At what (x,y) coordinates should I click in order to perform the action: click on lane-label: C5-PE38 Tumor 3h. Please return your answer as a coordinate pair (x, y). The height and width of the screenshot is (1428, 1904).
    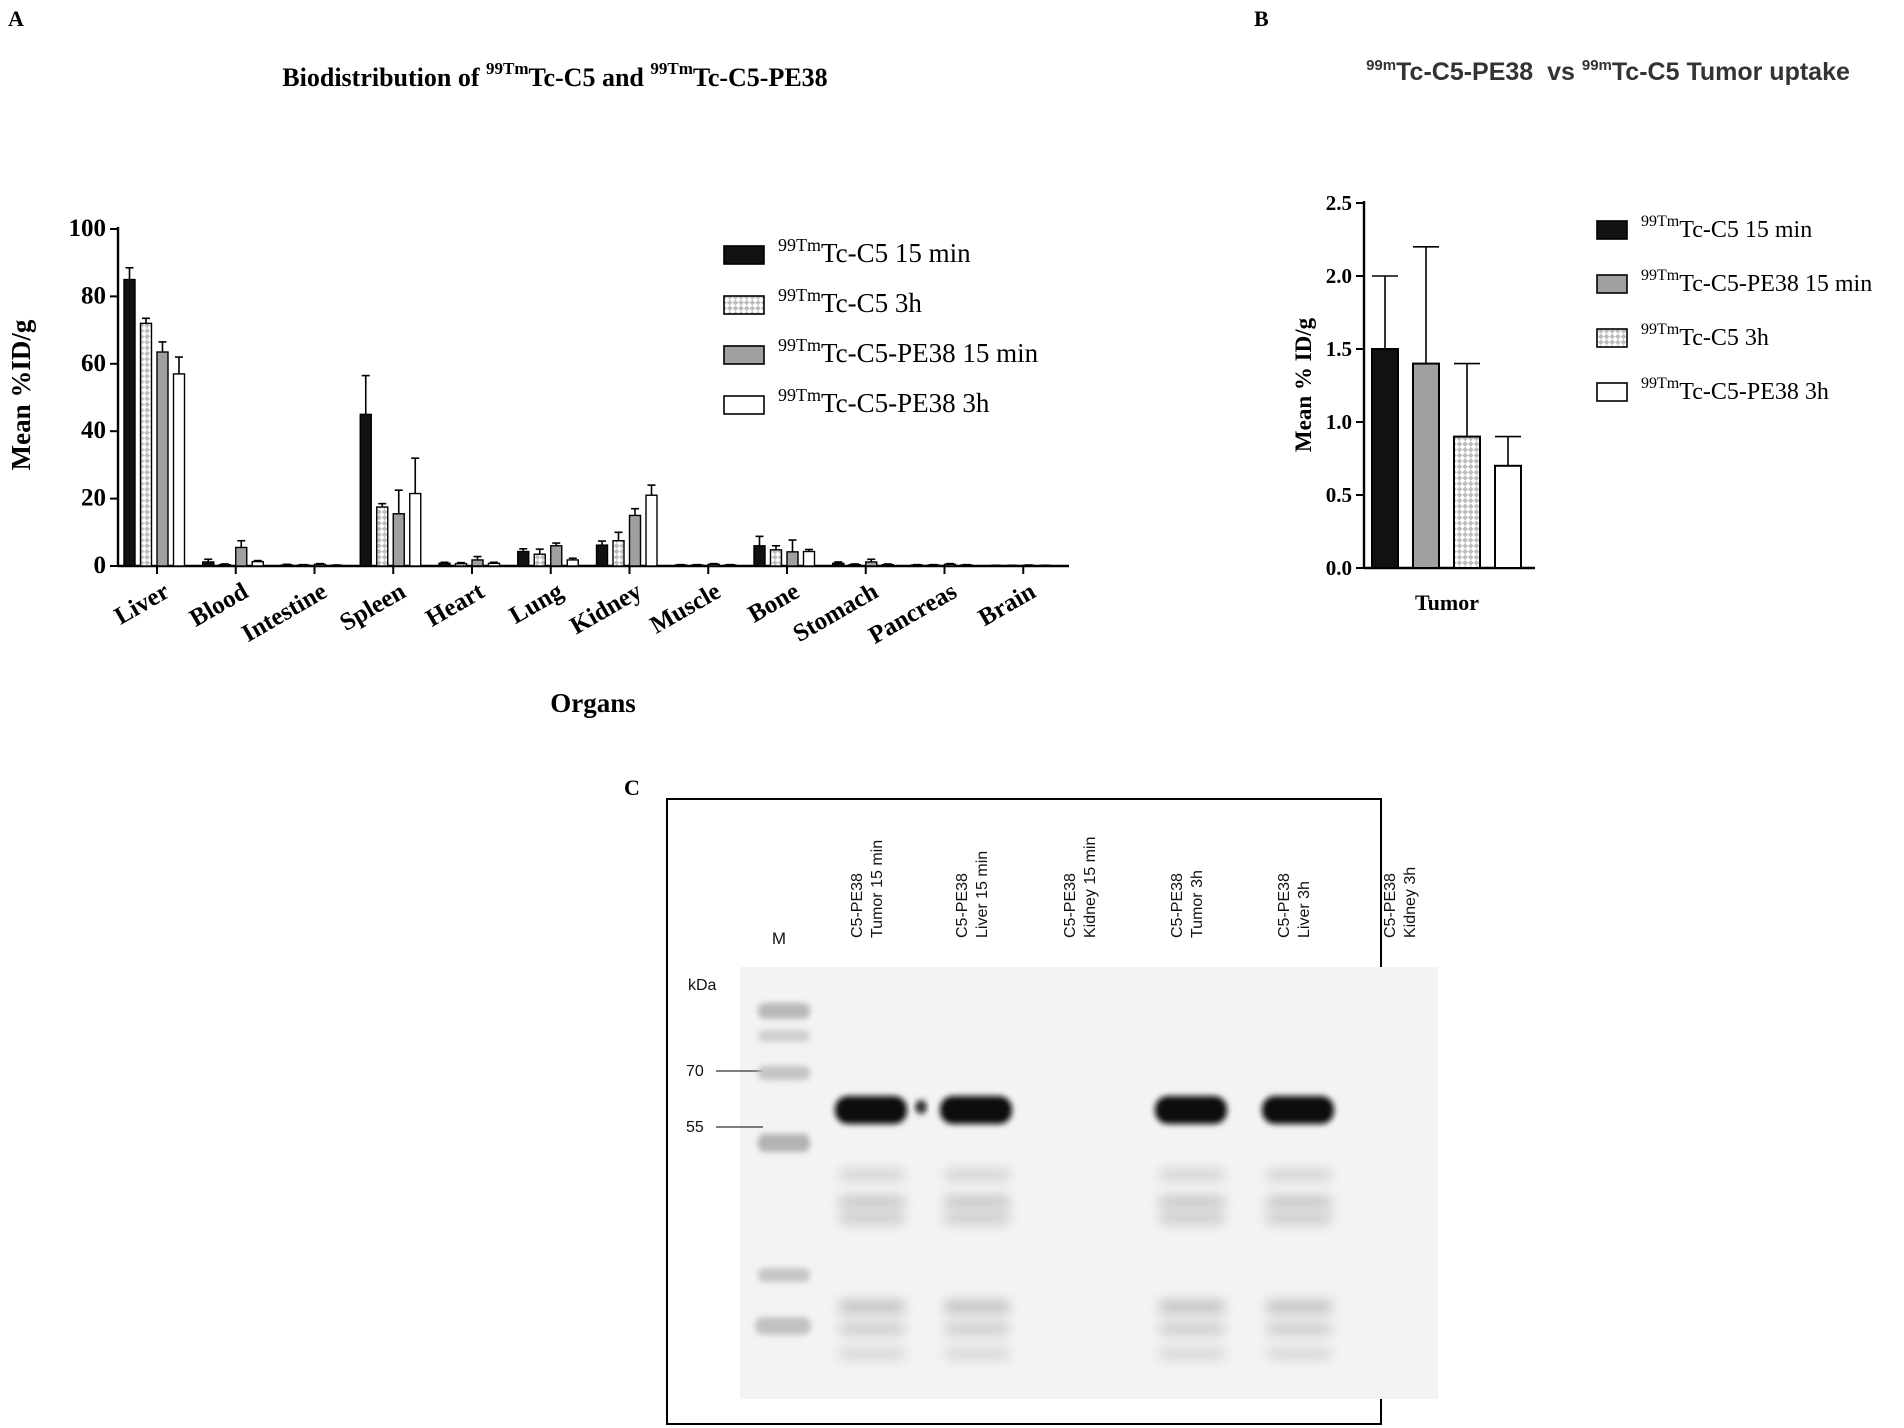
    Looking at the image, I should click on (1187, 904).